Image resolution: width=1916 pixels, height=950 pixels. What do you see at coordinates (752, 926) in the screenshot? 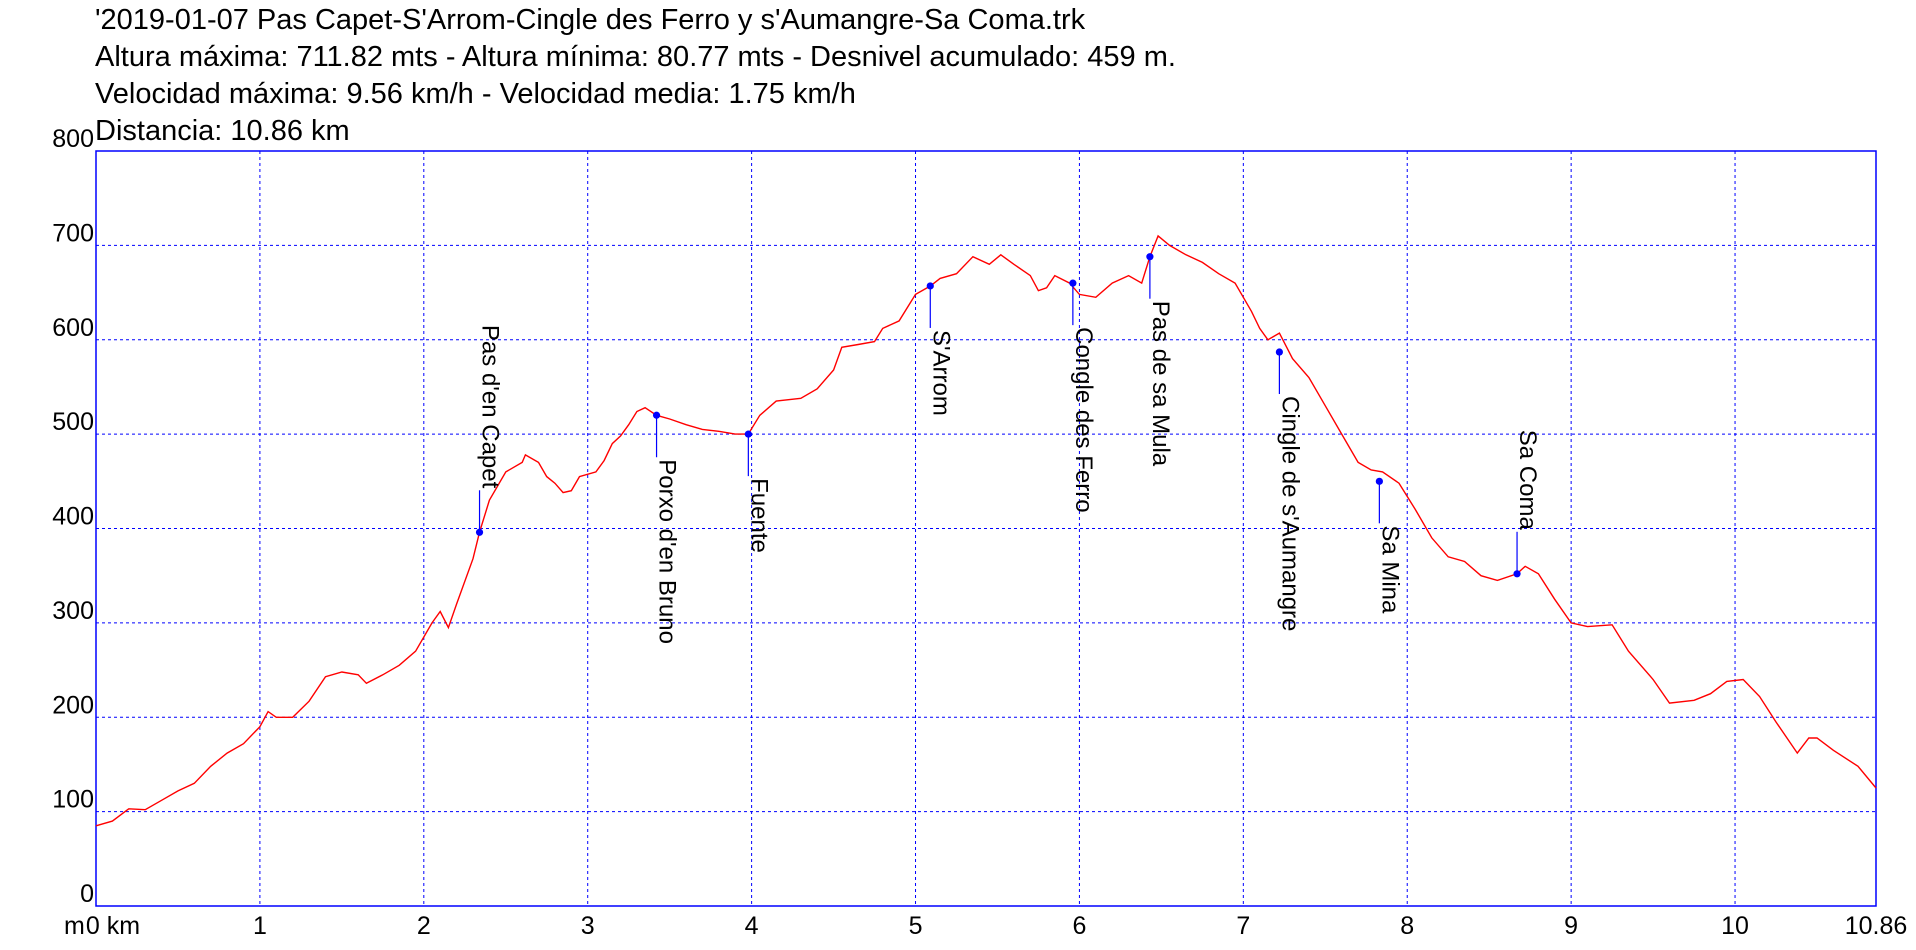
I see `x-tick-label: 4` at bounding box center [752, 926].